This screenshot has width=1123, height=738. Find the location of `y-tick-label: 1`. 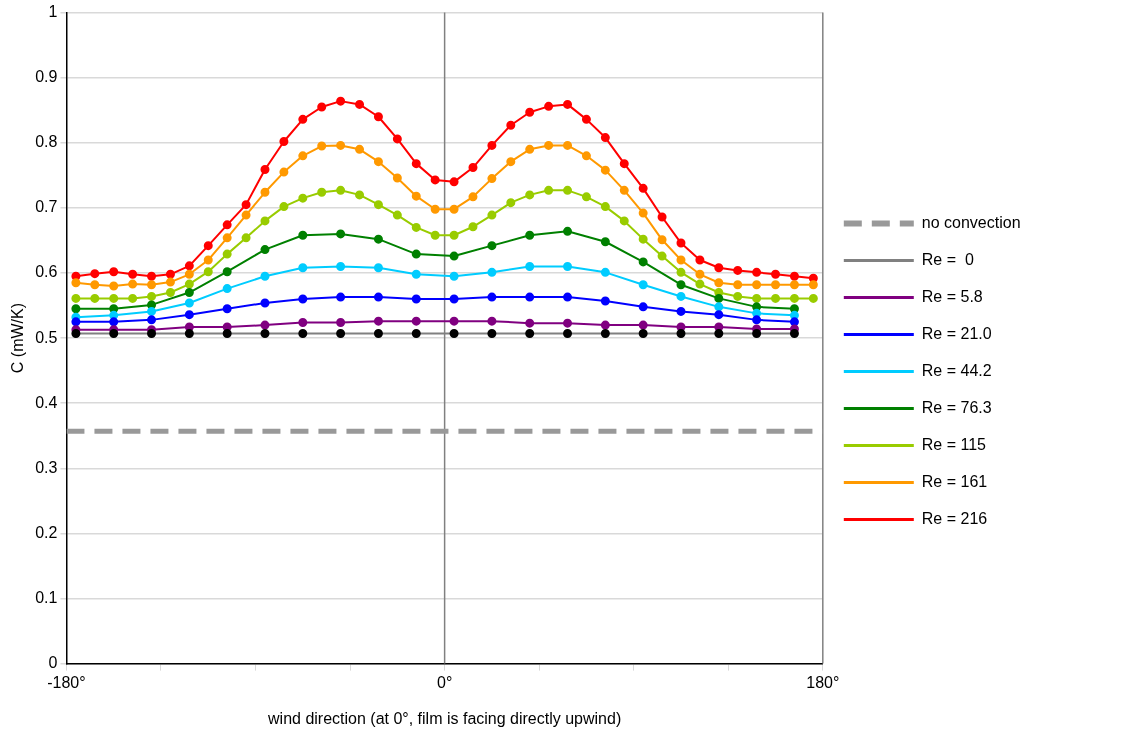

y-tick-label: 1 is located at coordinates (53, 12).